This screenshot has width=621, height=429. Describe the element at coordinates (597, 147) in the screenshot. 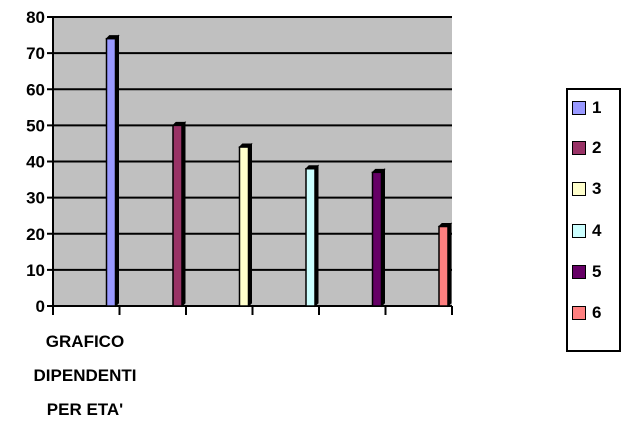

I see `legend-label: 2` at that location.